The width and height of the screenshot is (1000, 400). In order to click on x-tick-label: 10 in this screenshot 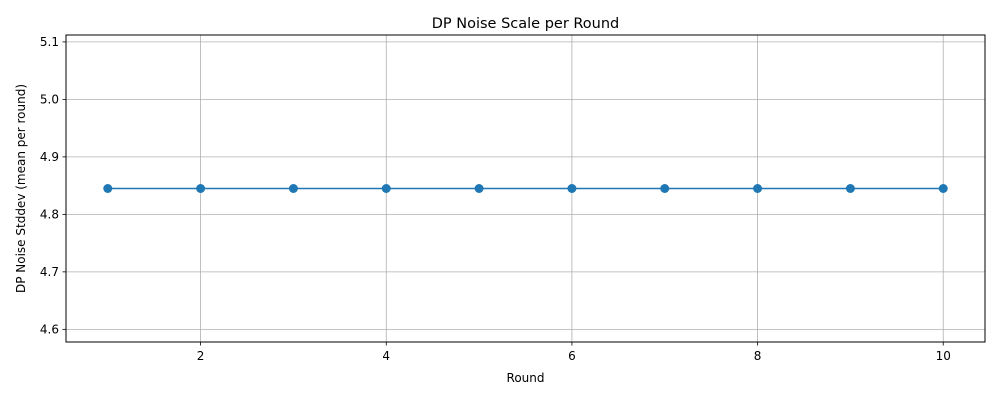, I will do `click(943, 356)`.